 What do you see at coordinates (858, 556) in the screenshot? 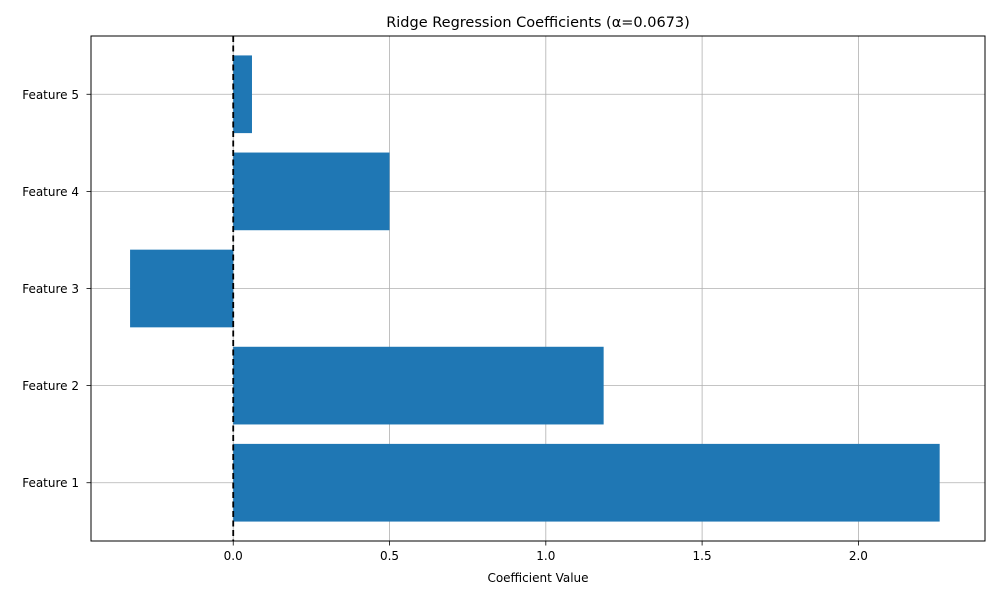
I see `x-tick-label: 2.0` at bounding box center [858, 556].